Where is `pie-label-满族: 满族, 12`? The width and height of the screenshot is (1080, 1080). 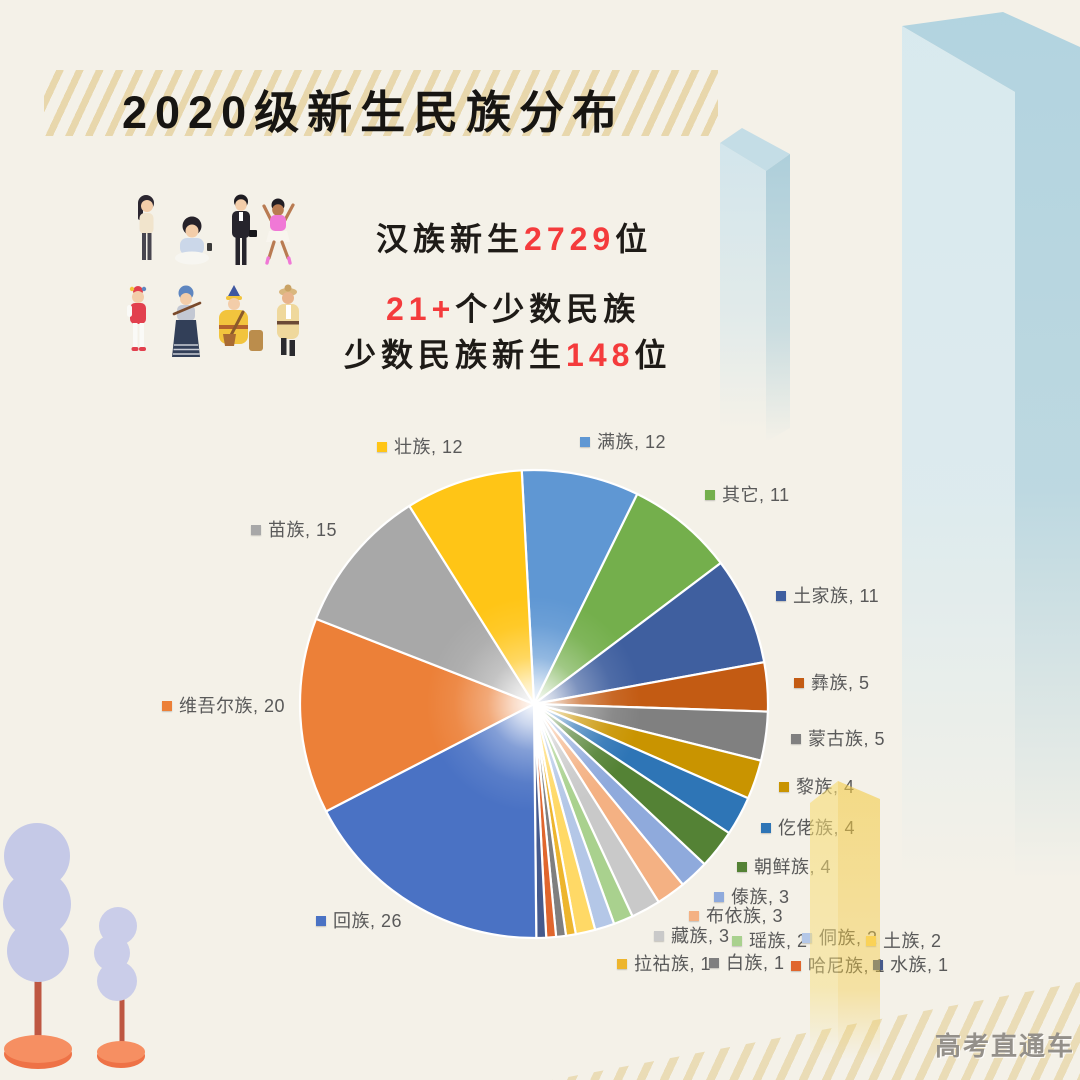 pie-label-满族: 满族, 12 is located at coordinates (623, 442).